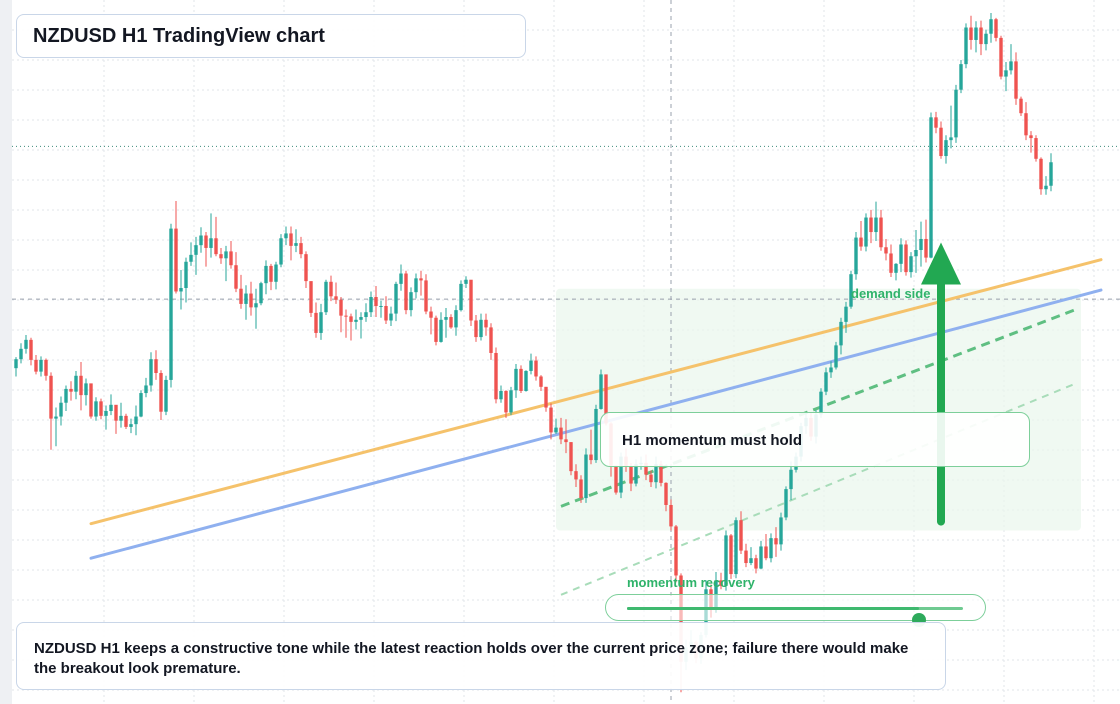 This screenshot has height=704, width=1120. Describe the element at coordinates (795, 617) in the screenshot. I see `slider-track` at that location.